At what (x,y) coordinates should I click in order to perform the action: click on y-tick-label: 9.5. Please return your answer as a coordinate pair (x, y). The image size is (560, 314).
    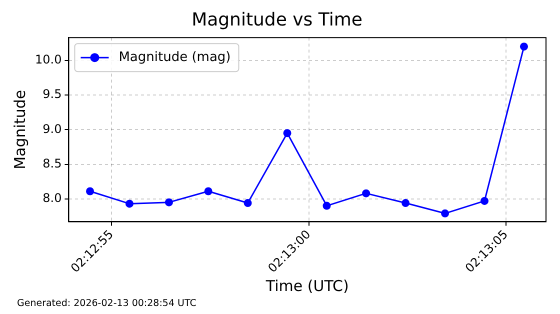
    Looking at the image, I should click on (52, 94).